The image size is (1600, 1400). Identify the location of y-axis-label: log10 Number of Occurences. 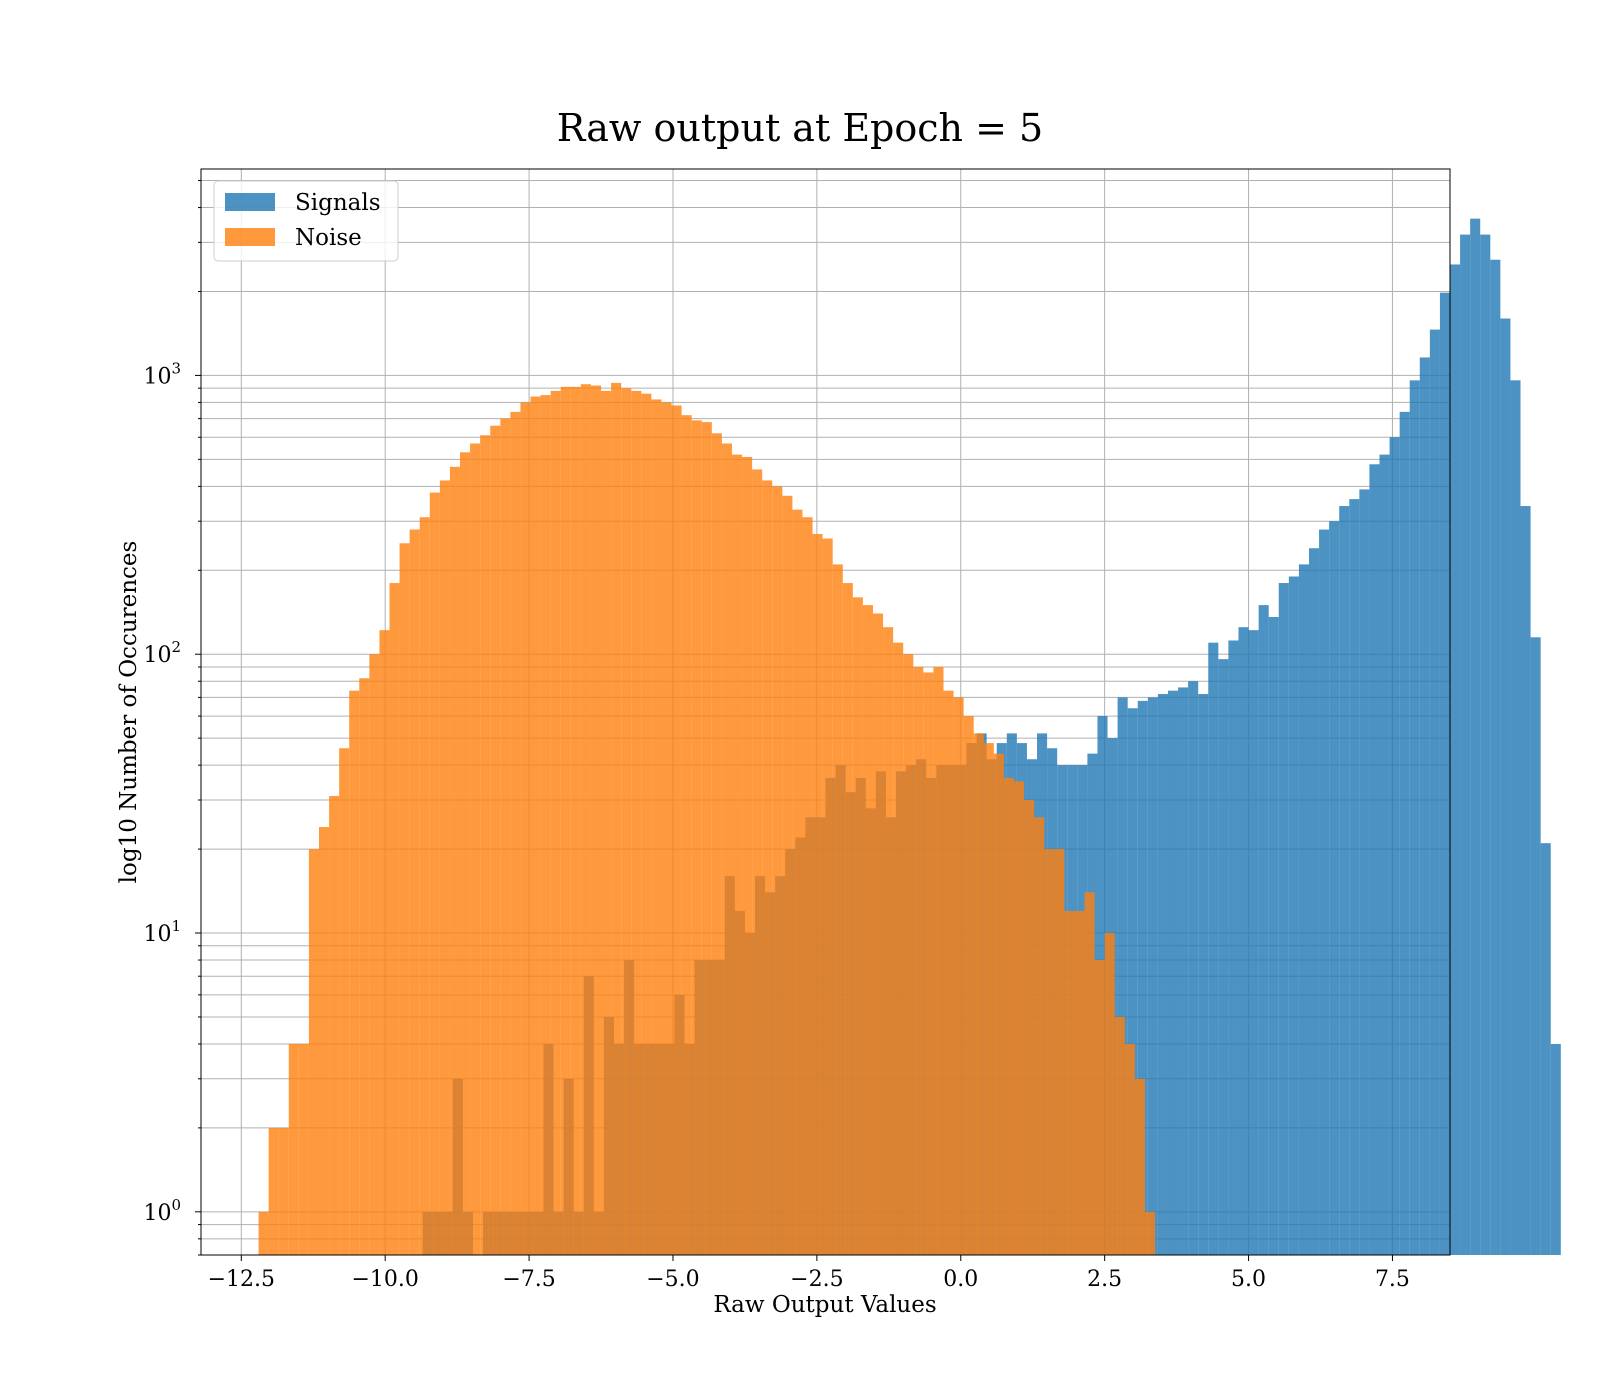
(129, 712).